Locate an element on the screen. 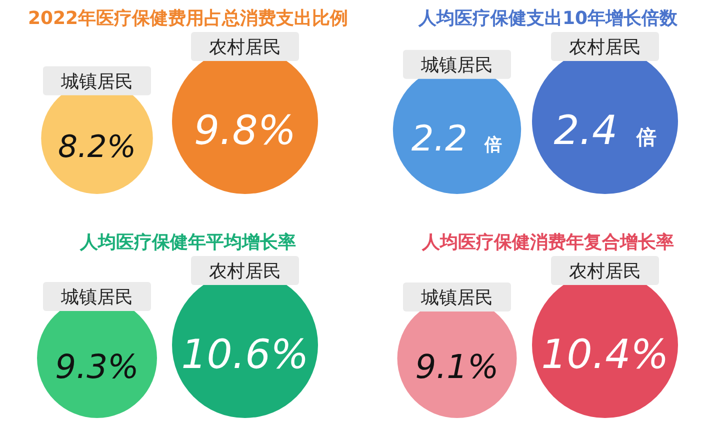 The width and height of the screenshot is (719, 448). data-label: 8.2% is located at coordinates (97, 147).